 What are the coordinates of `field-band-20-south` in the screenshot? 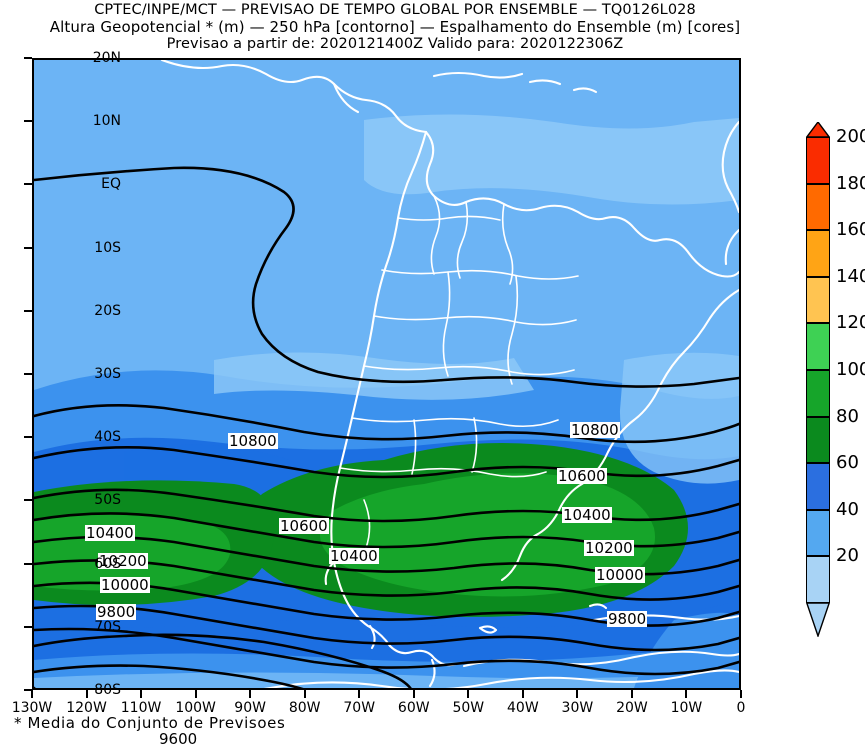 It's located at (386, 680).